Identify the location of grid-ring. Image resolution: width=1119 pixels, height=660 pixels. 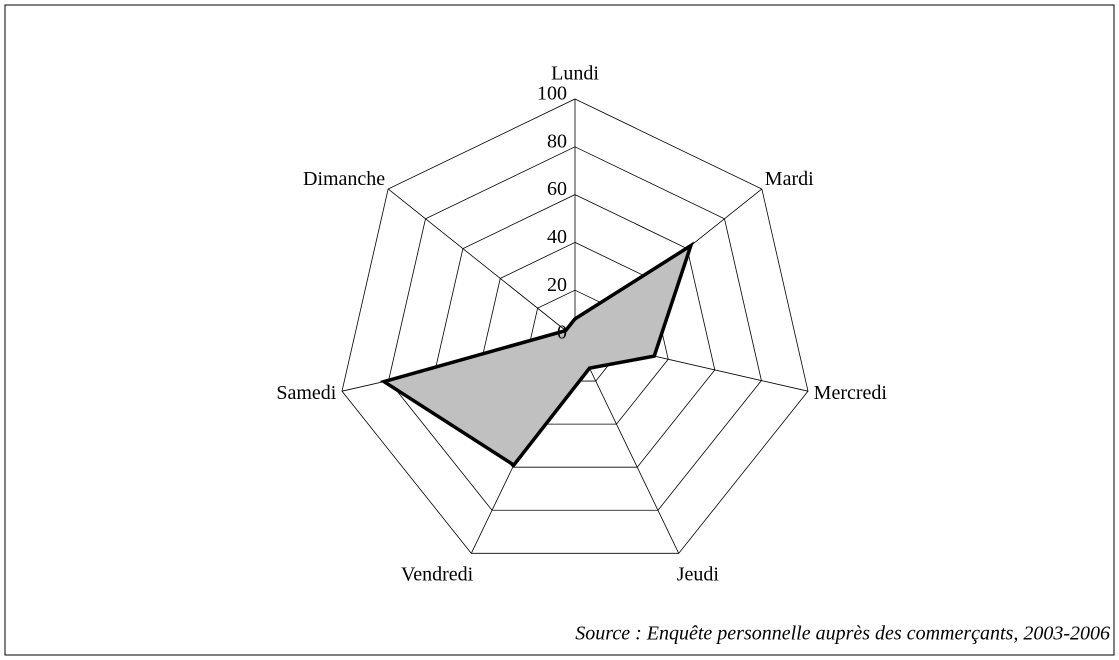
(575, 331).